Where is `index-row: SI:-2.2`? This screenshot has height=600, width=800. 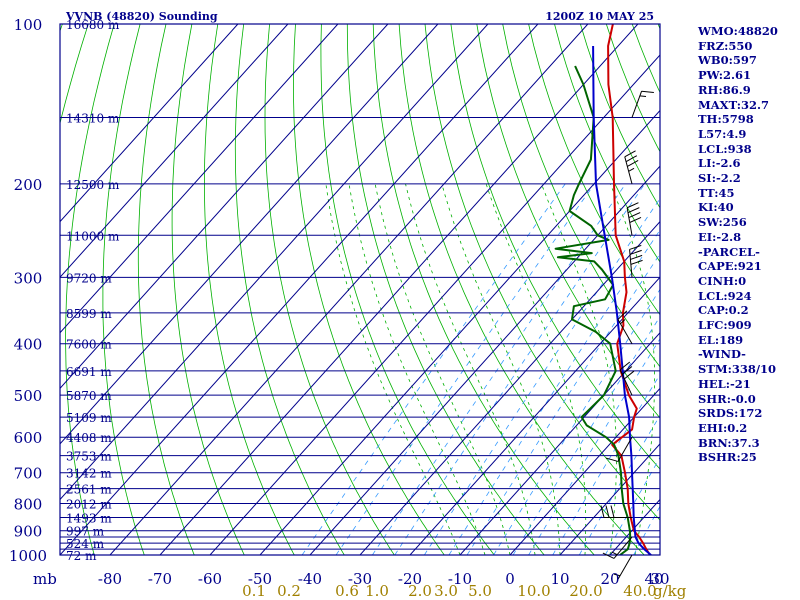
index-row: SI:-2.2 is located at coordinates (738, 178).